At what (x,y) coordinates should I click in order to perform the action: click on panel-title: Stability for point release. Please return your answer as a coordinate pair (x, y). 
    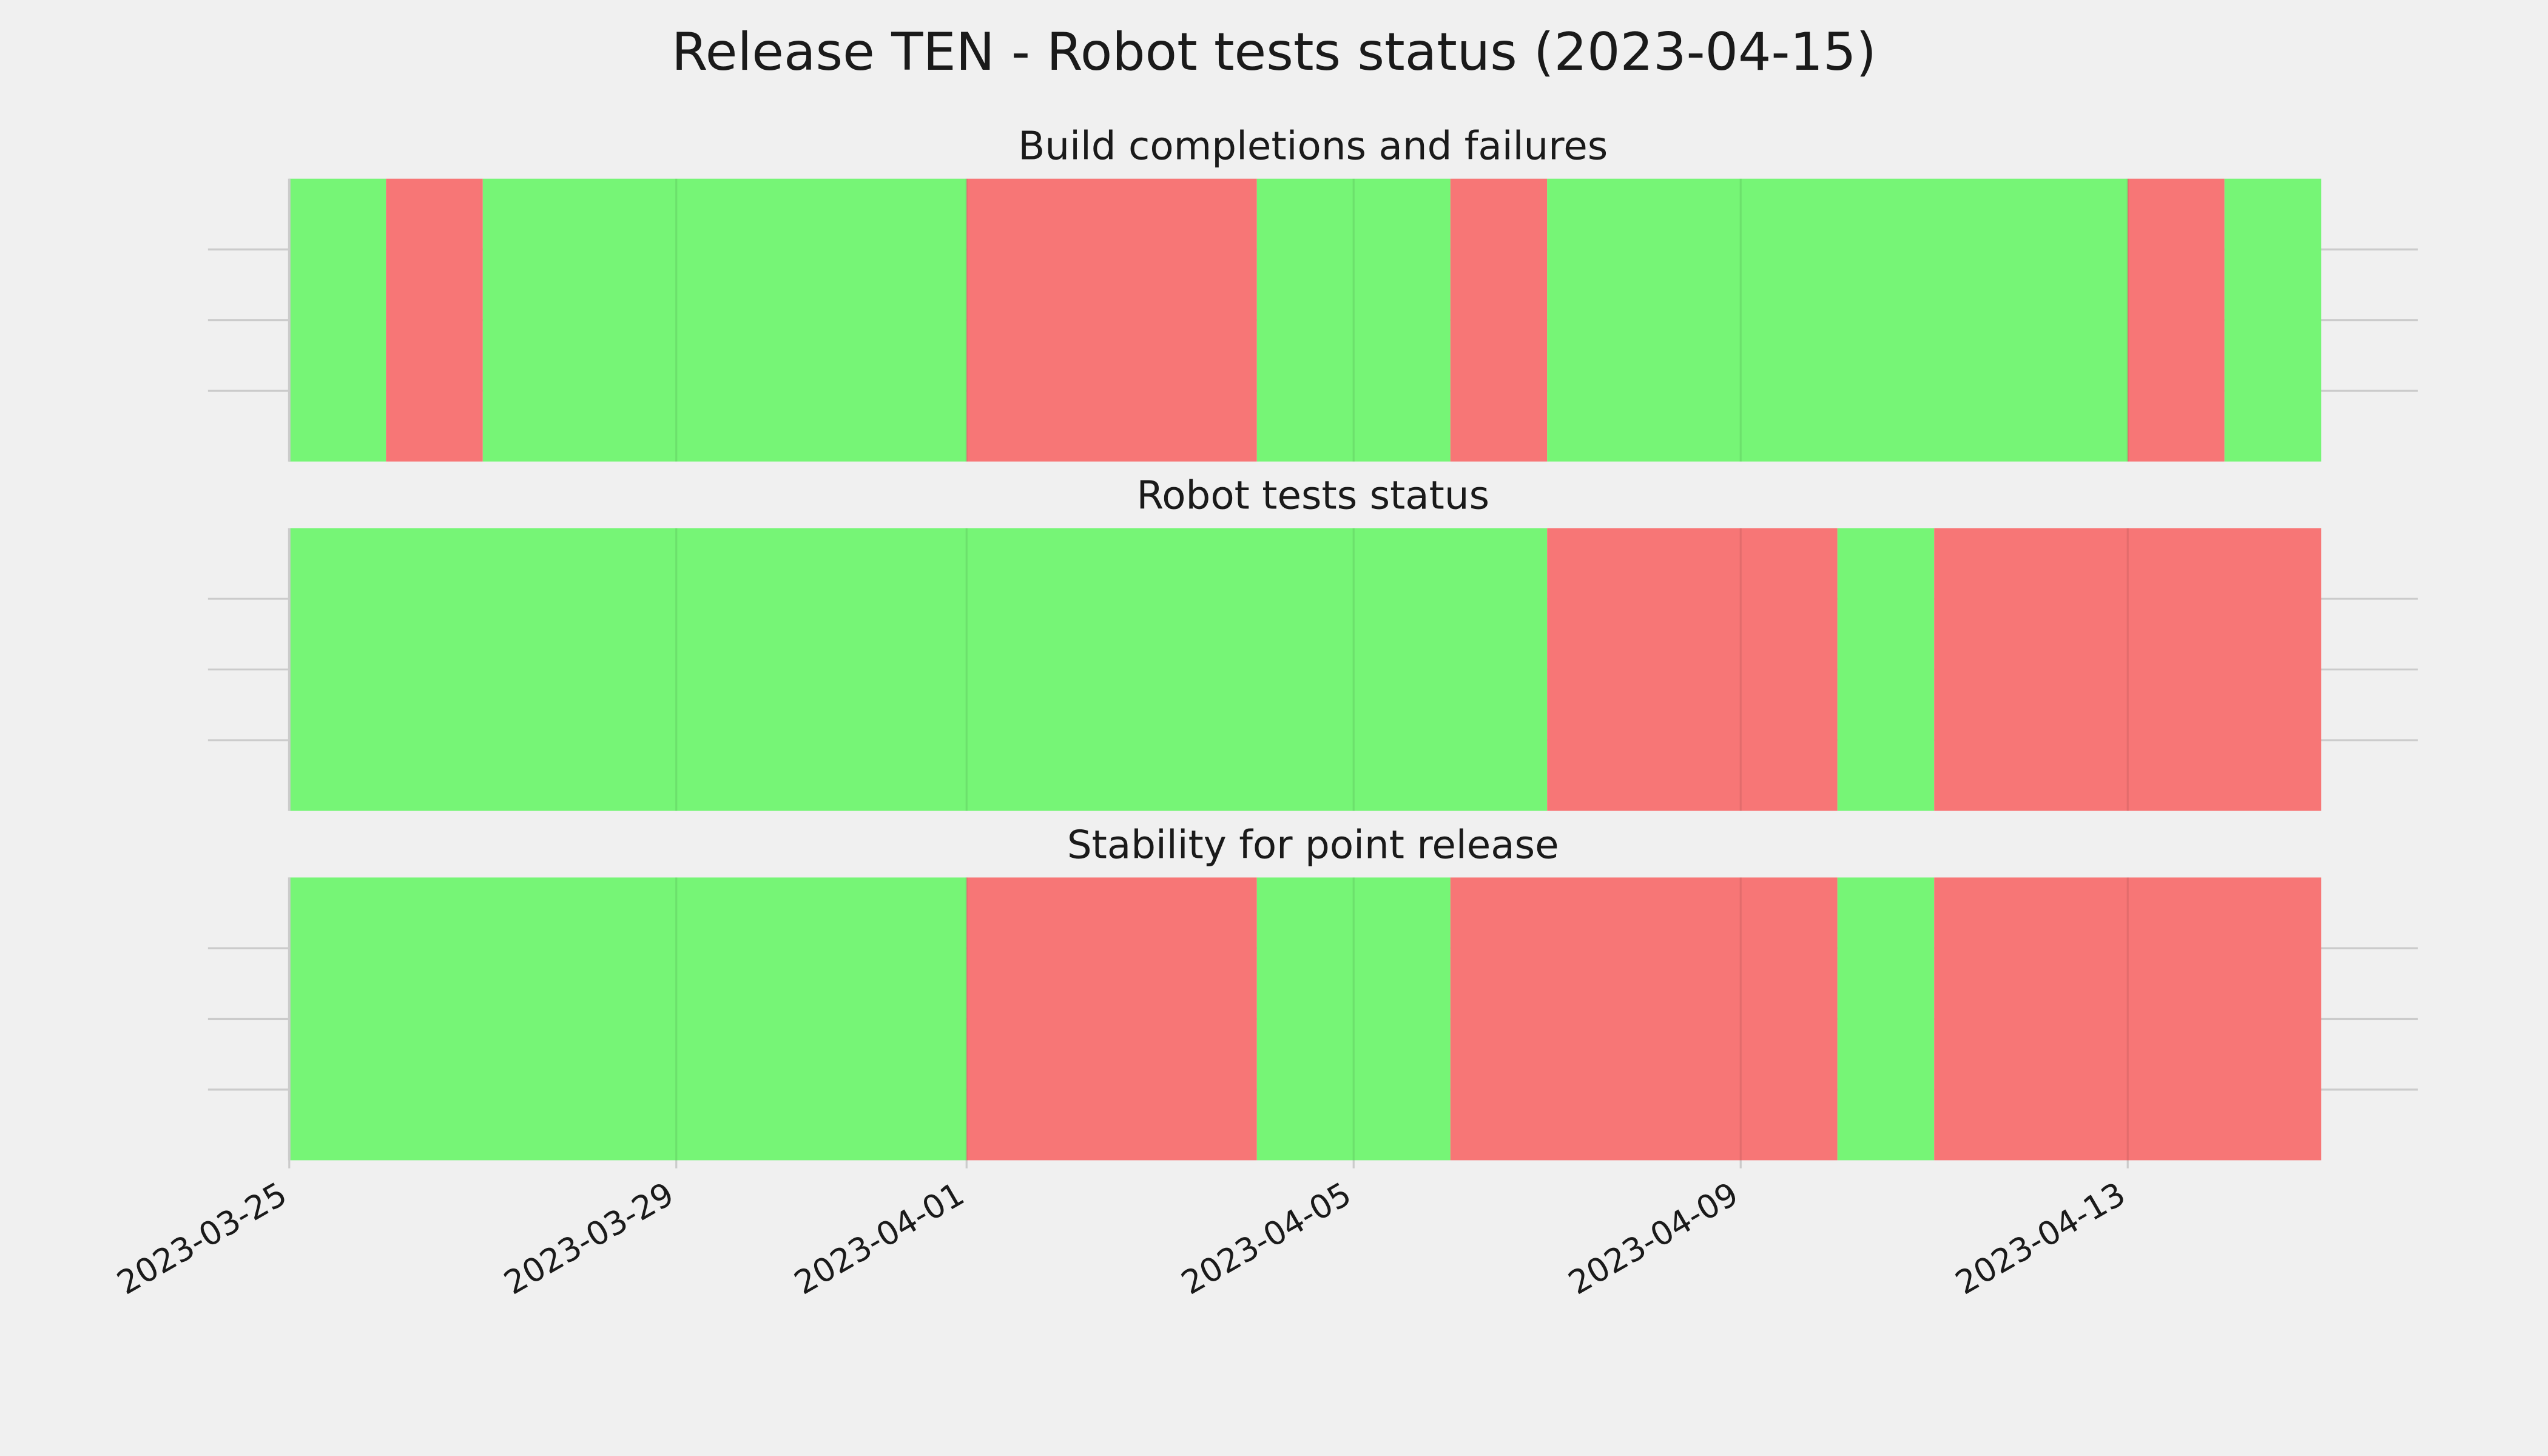
    Looking at the image, I should click on (1313, 845).